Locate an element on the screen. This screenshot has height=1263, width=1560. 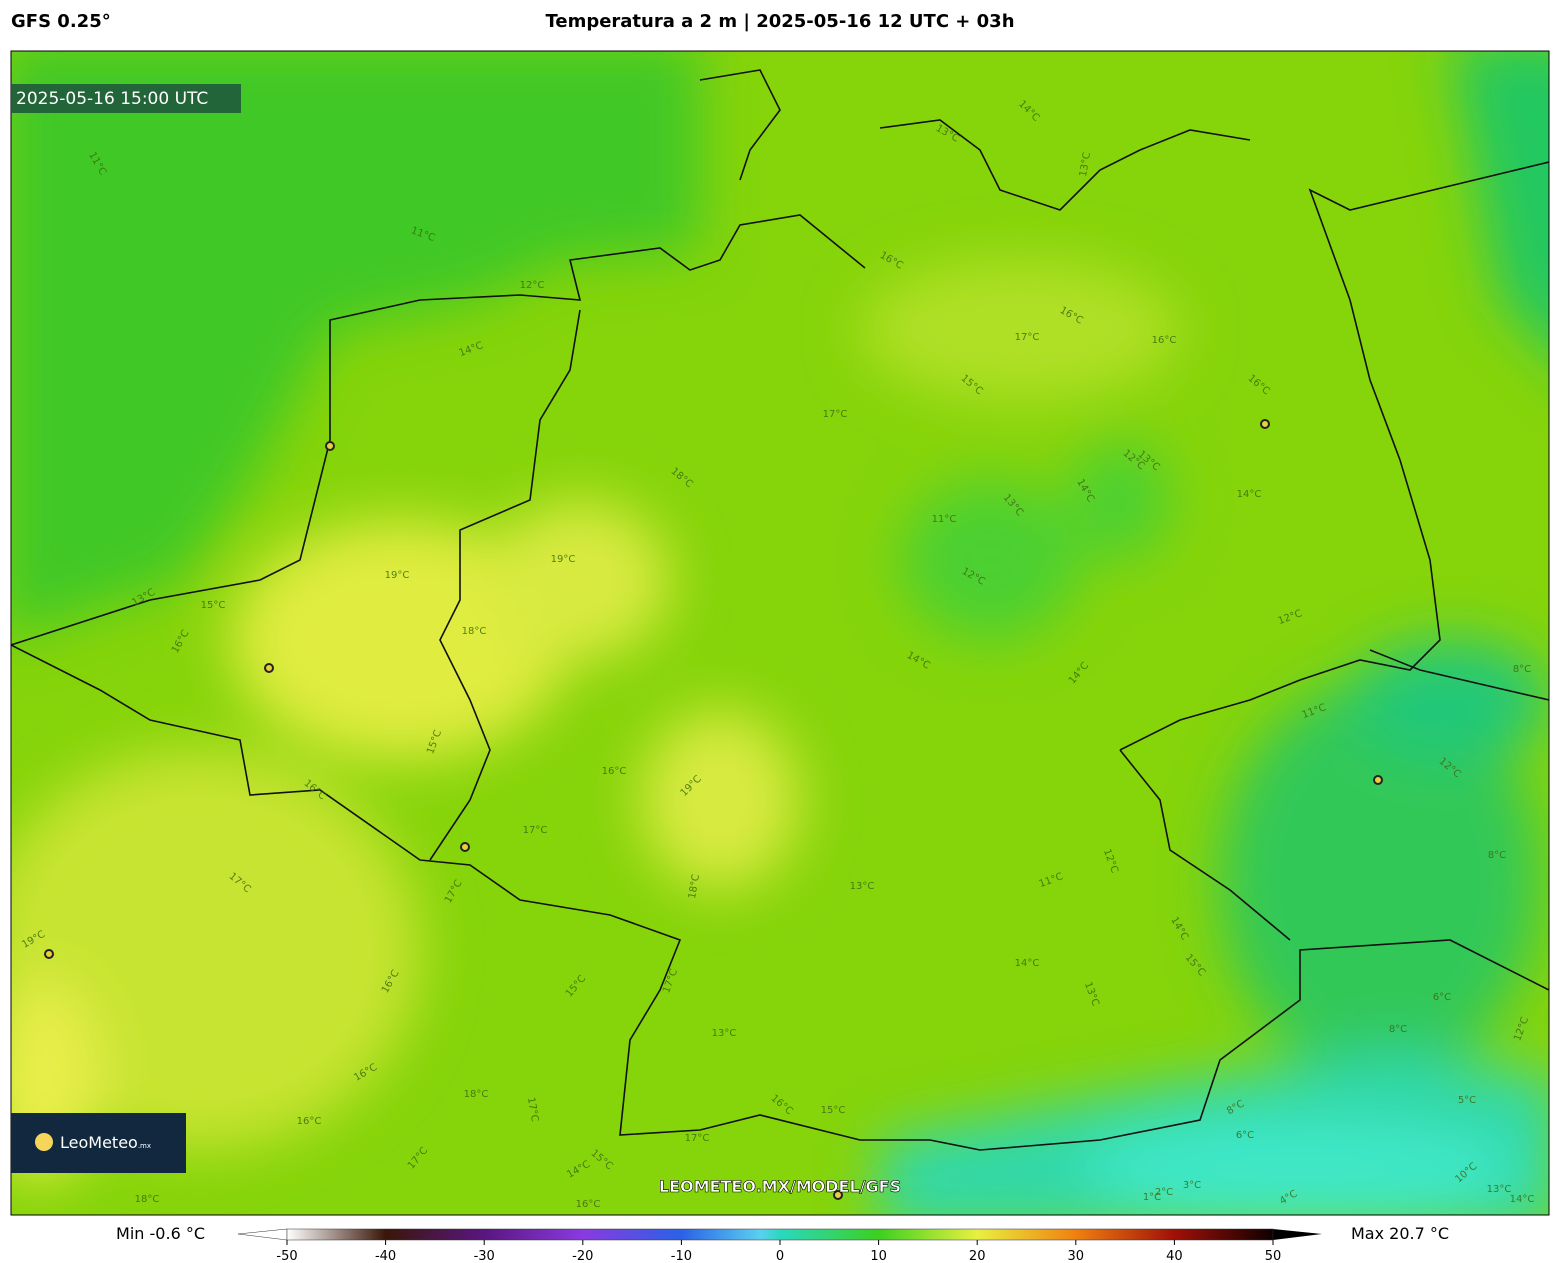
colorbar-tick-label: -30 is located at coordinates (484, 1256).